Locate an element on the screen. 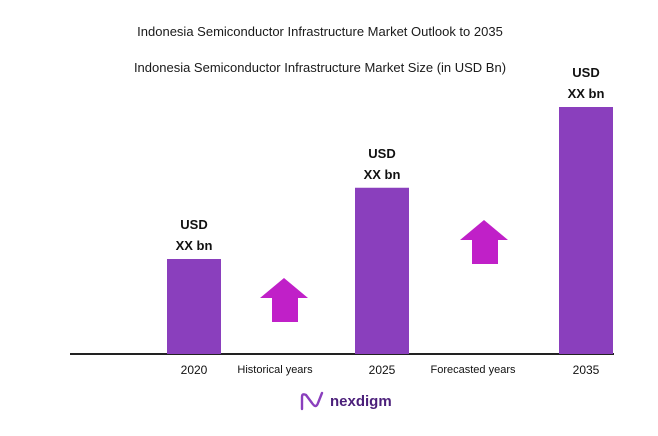 The image size is (658, 436). brand-logo: nexdigm is located at coordinates (346, 401).